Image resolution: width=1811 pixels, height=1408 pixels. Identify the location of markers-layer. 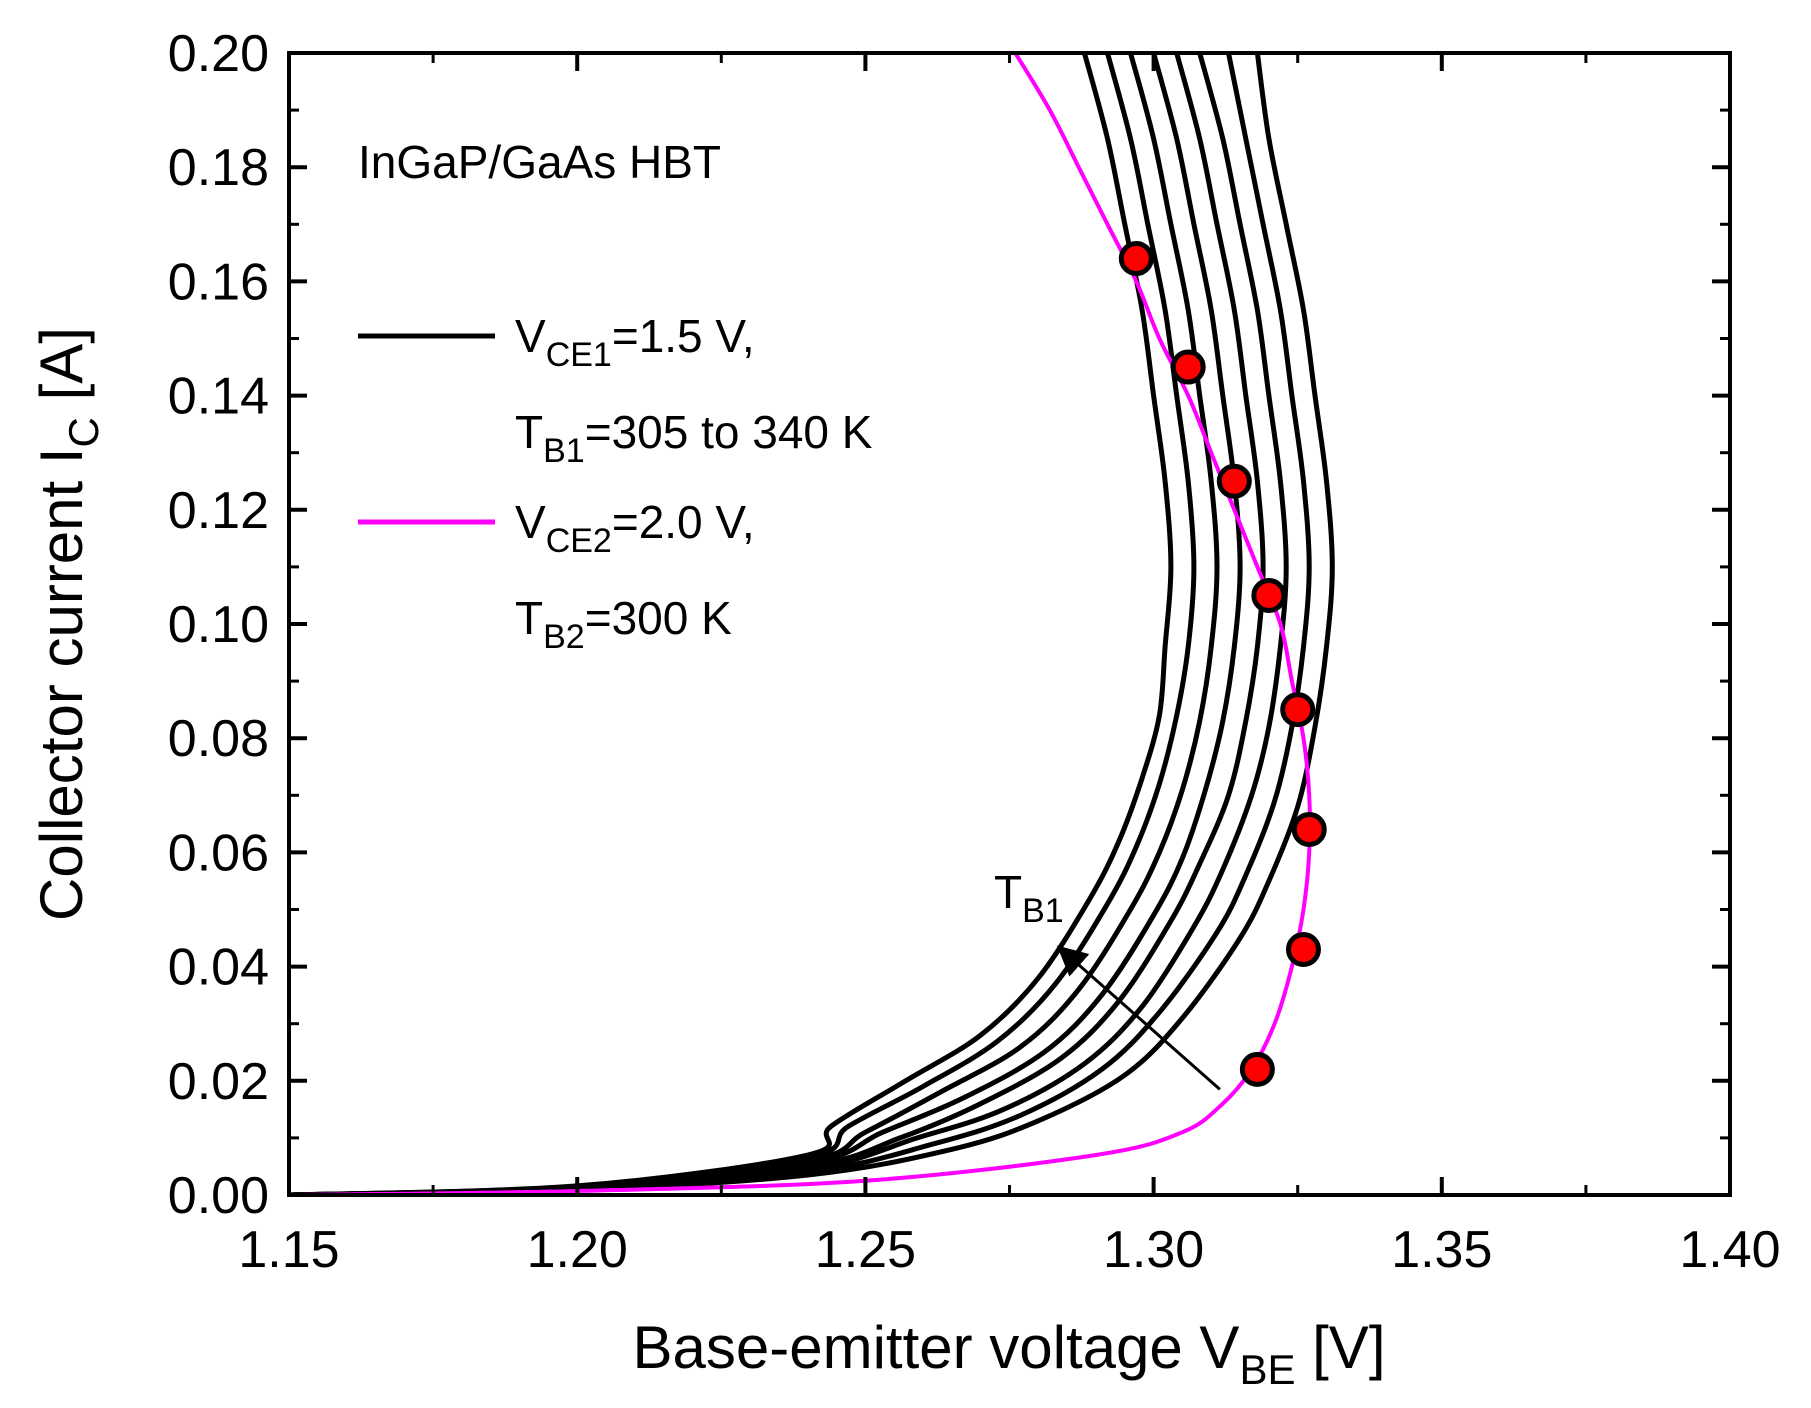
(1222, 664).